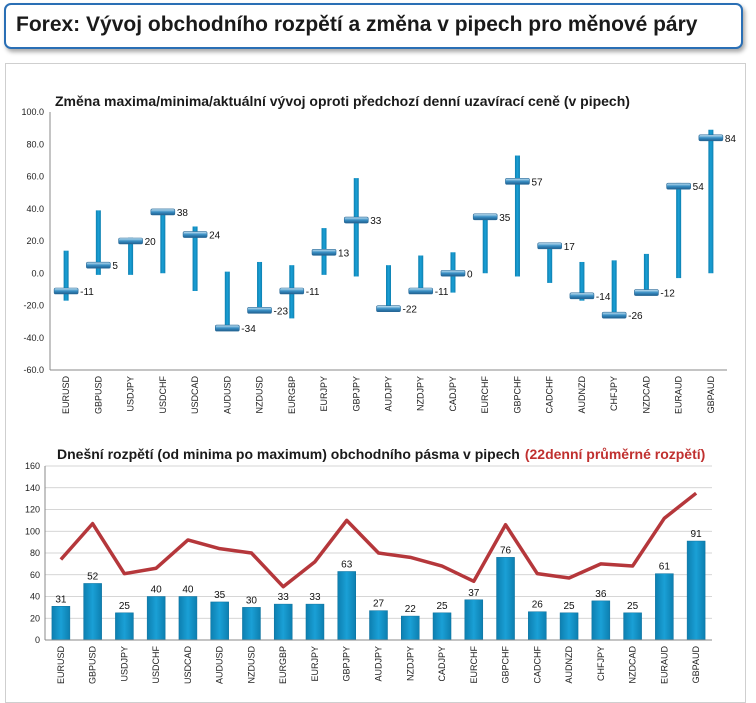 Image resolution: width=756 pixels, height=703 pixels. Describe the element at coordinates (35, 575) in the screenshot. I see `y-tick-label: 60` at that location.